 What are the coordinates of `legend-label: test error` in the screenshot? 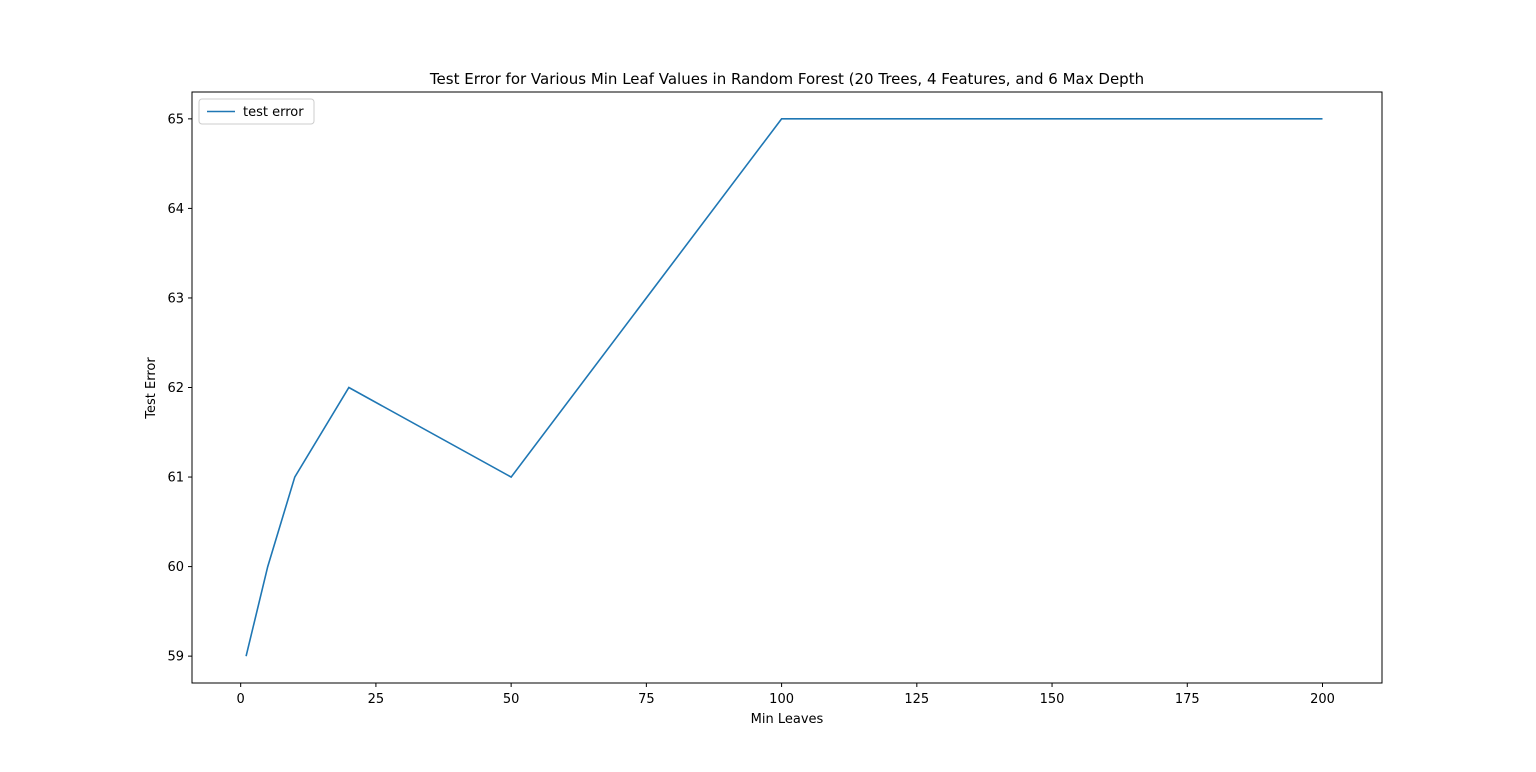 It's located at (273, 112).